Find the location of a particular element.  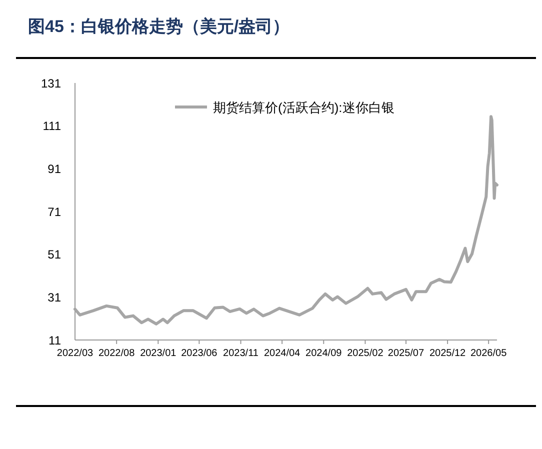

x-tick-label: 2026/05 is located at coordinates (489, 353).